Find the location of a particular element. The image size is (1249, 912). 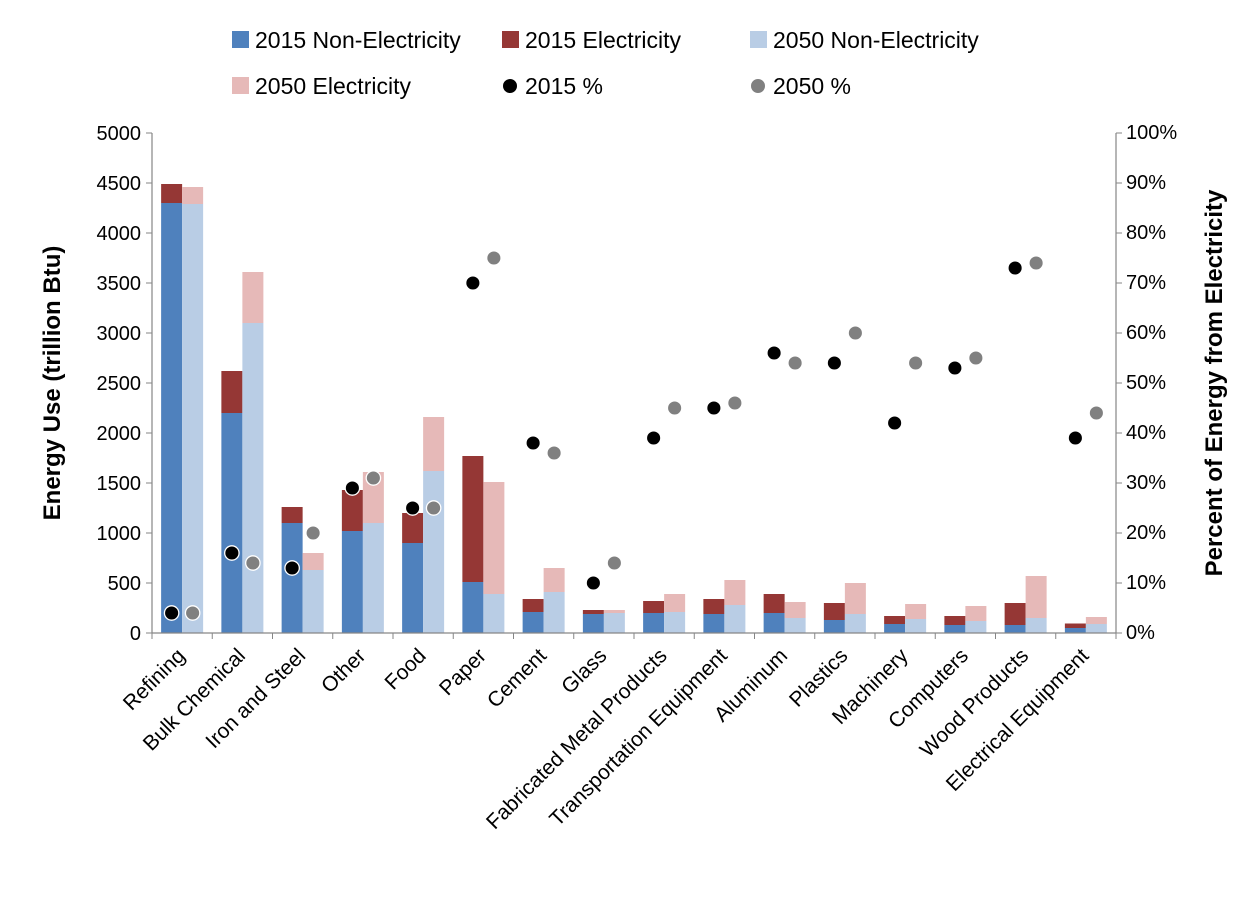

left-axis: 0 500 1000 1500 2000 2500 3000 3500 4000 4500 5000 is located at coordinates (125, 384).